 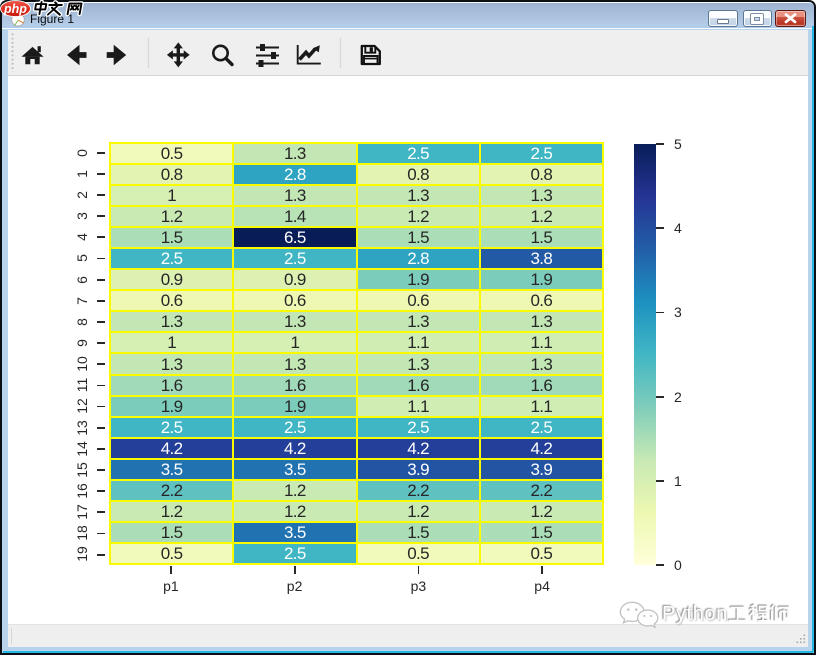 What do you see at coordinates (15, 9) in the screenshot?
I see `svg-text: php` at bounding box center [15, 9].